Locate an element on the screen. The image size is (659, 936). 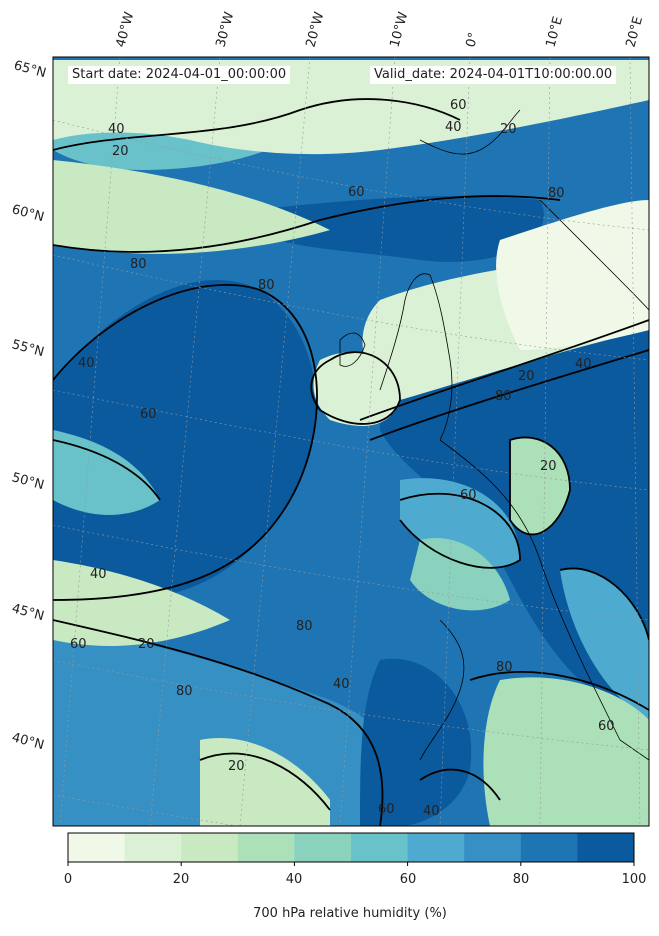
colorbar-tick: 80 is located at coordinates (521, 879).